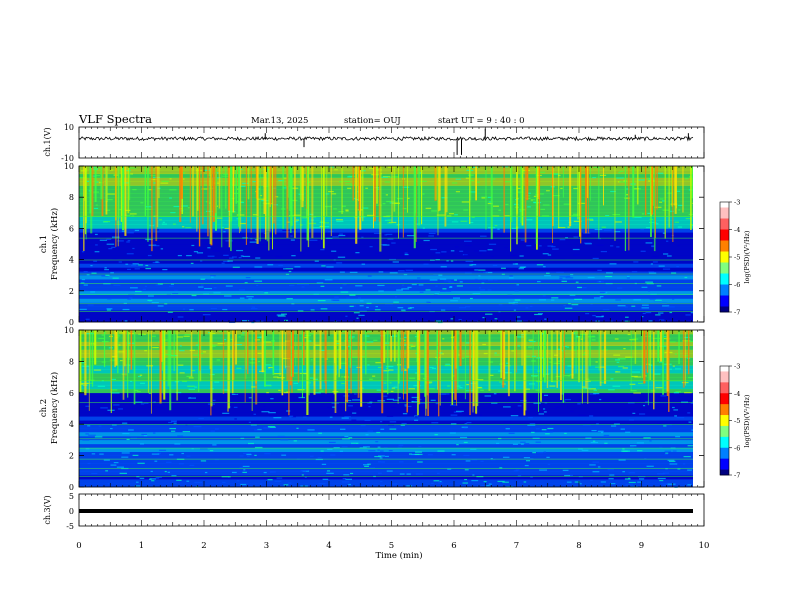 Image resolution: width=792 pixels, height=612 pixels. I want to click on xtick-label-8: 8, so click(578, 546).